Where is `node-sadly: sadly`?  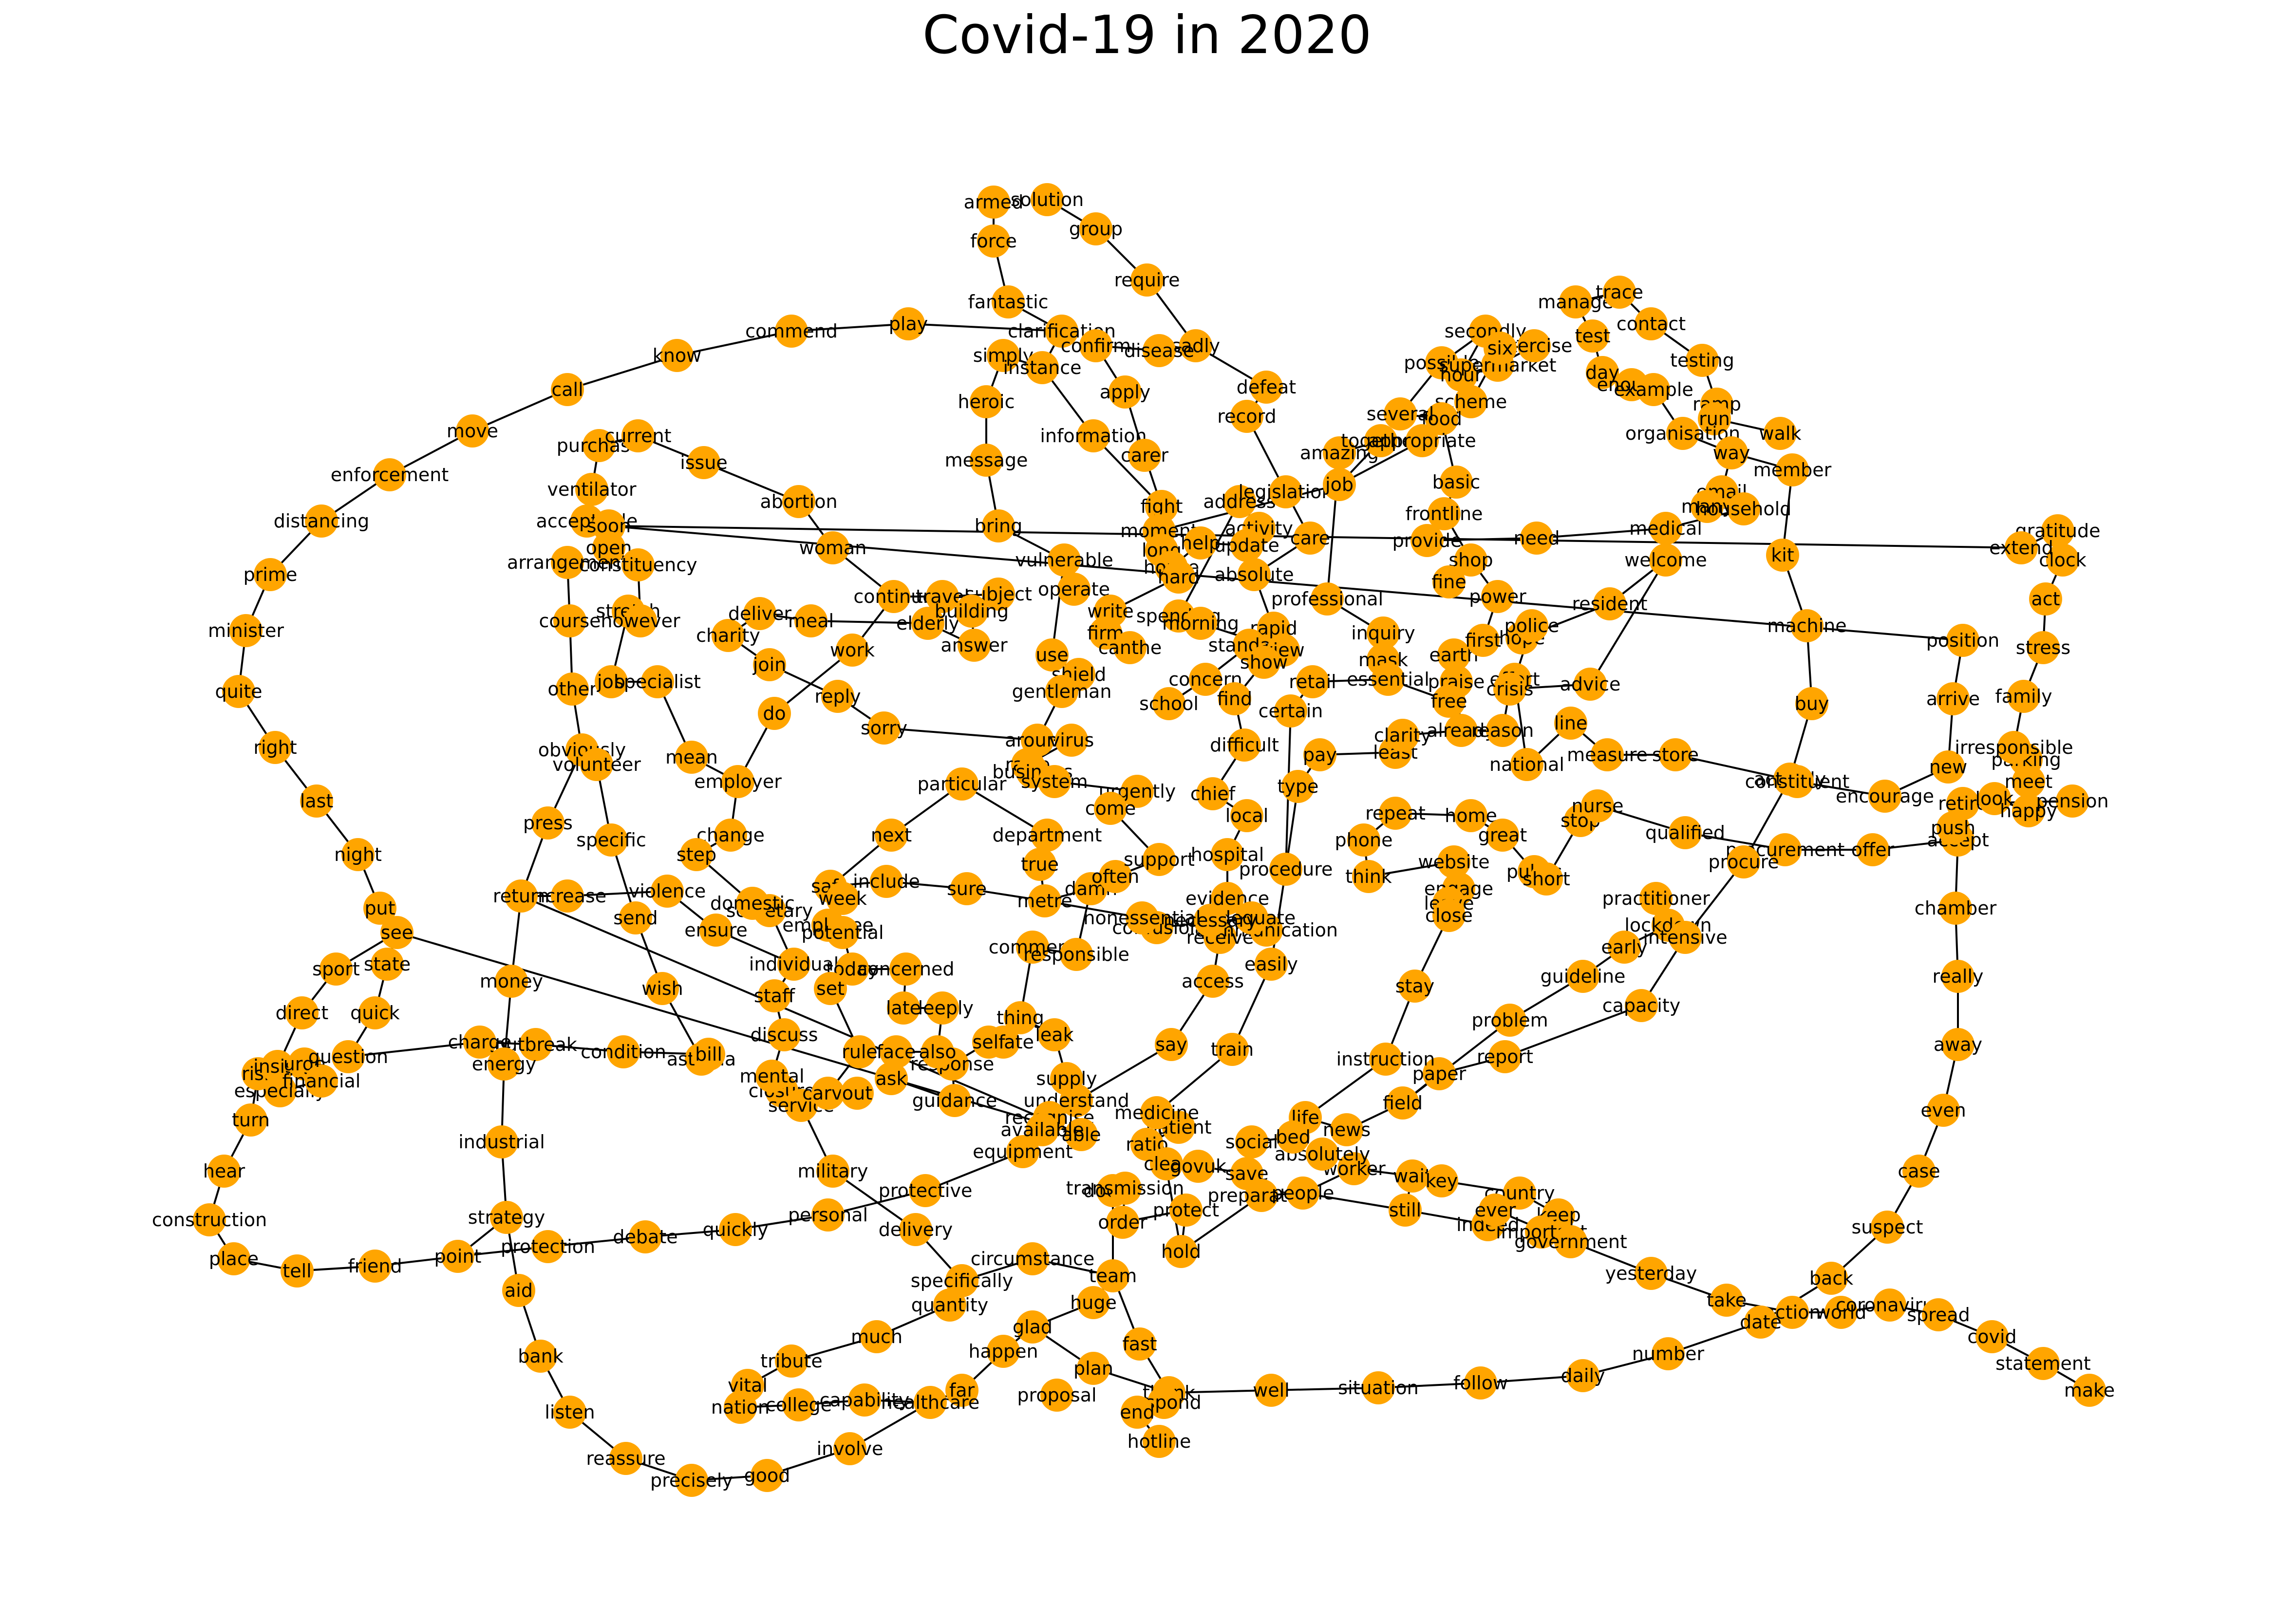 node-sadly: sadly is located at coordinates (1195, 345).